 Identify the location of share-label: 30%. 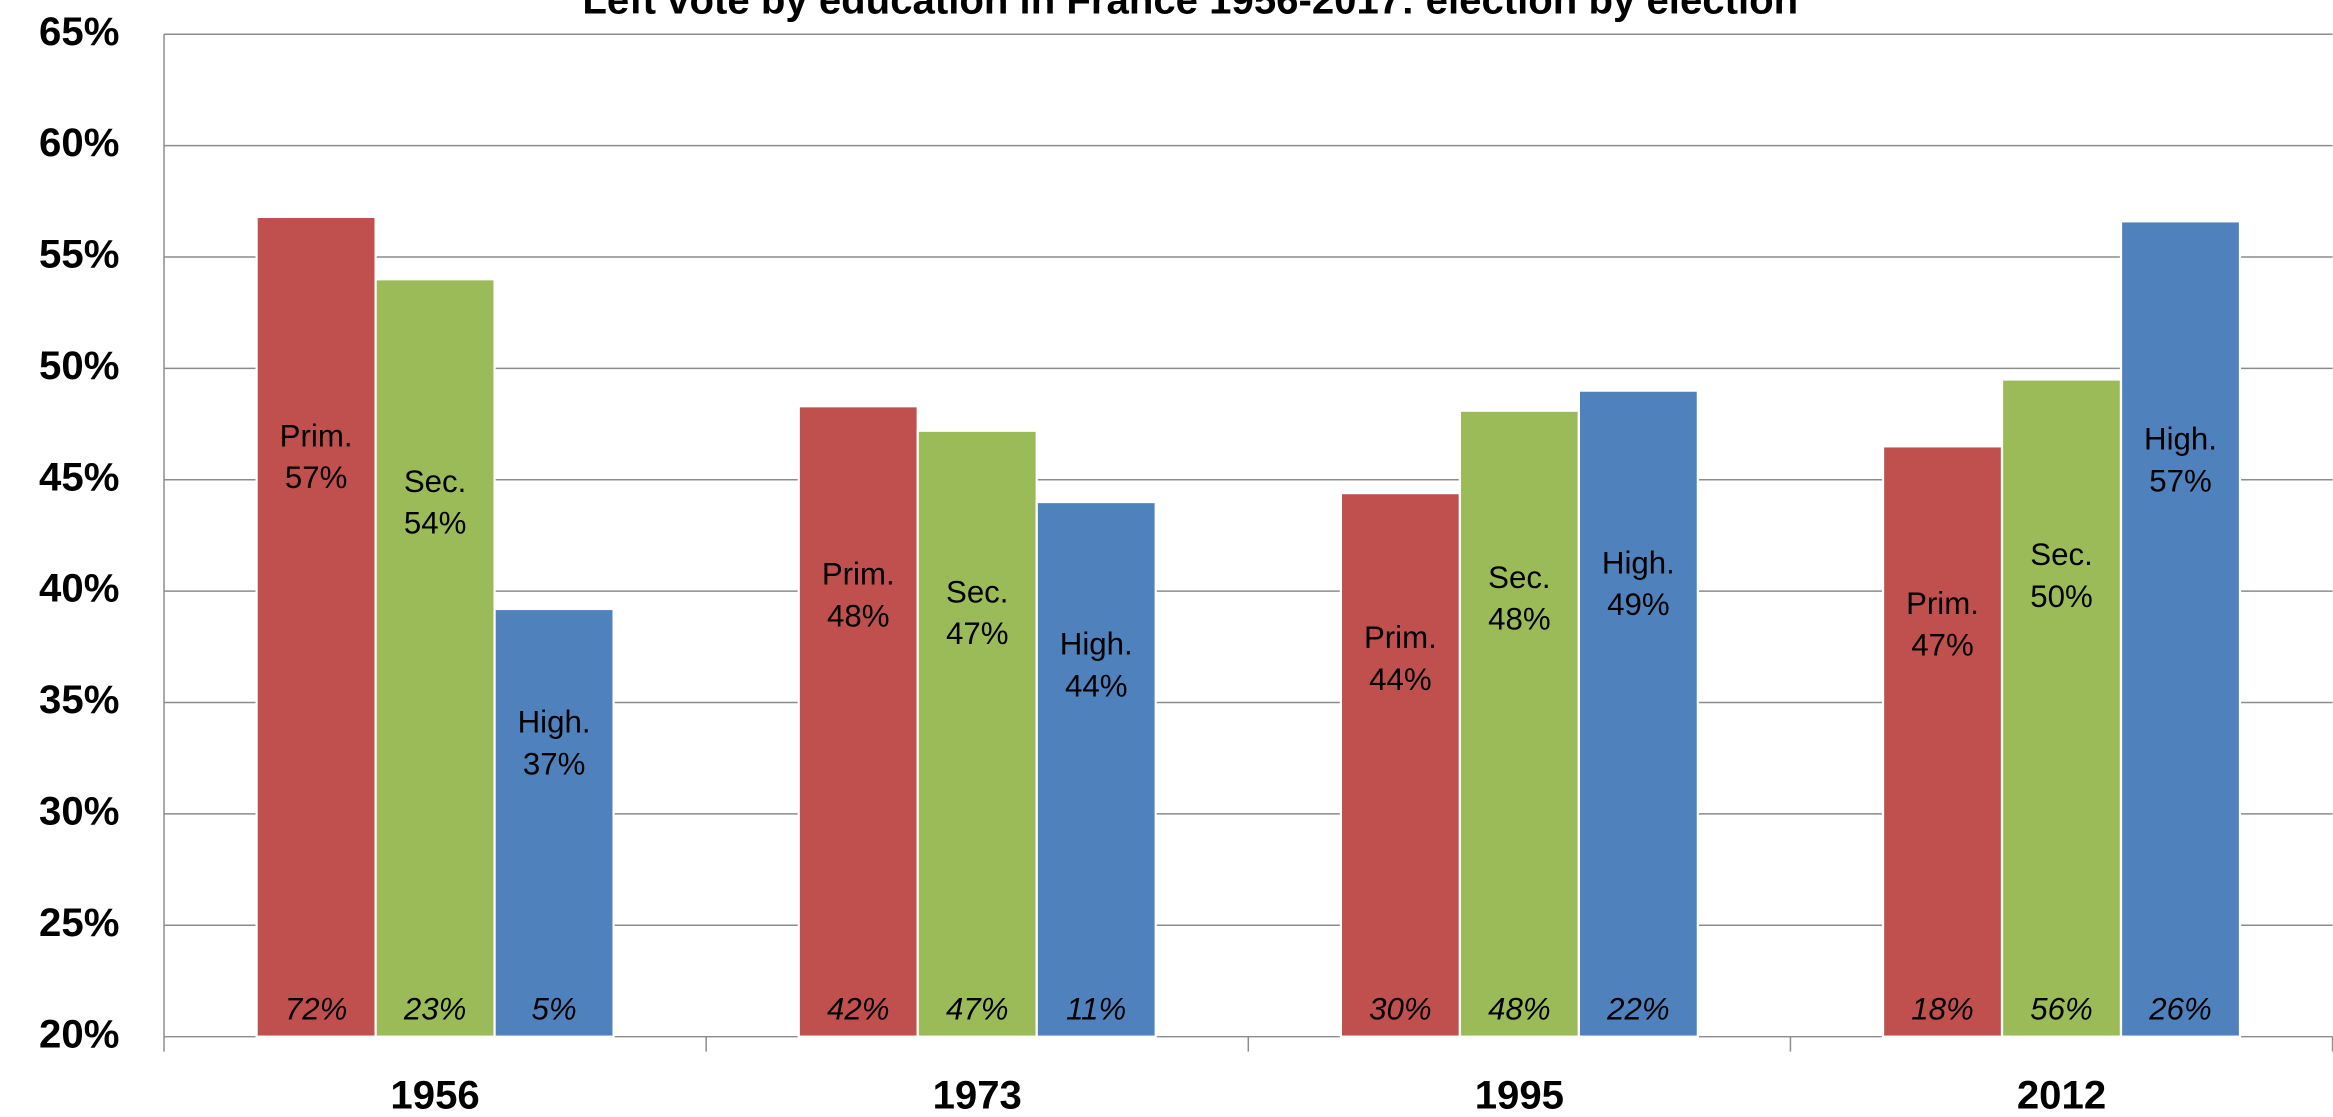
(1400, 1009).